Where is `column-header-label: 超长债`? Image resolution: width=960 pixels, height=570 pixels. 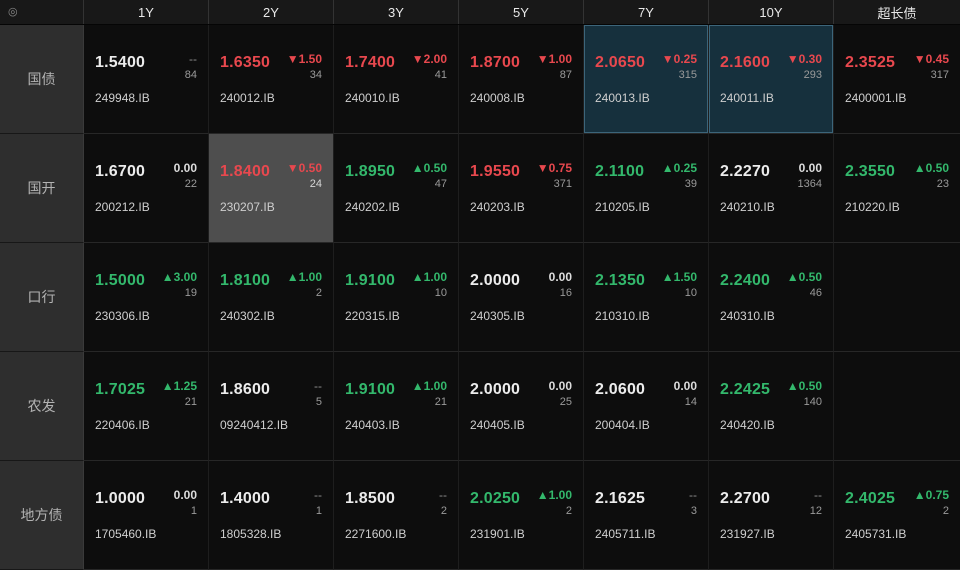
column-header-label: 超长债 is located at coordinates (897, 13).